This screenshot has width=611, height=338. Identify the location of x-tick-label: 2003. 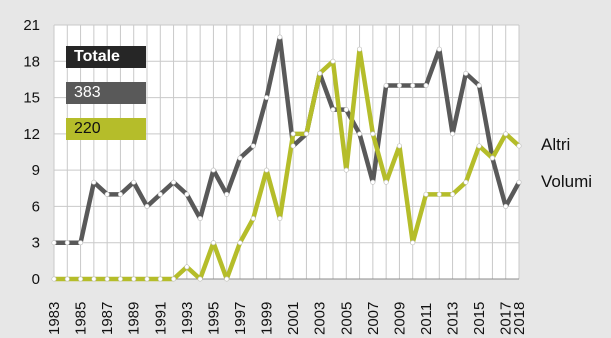
(320, 318).